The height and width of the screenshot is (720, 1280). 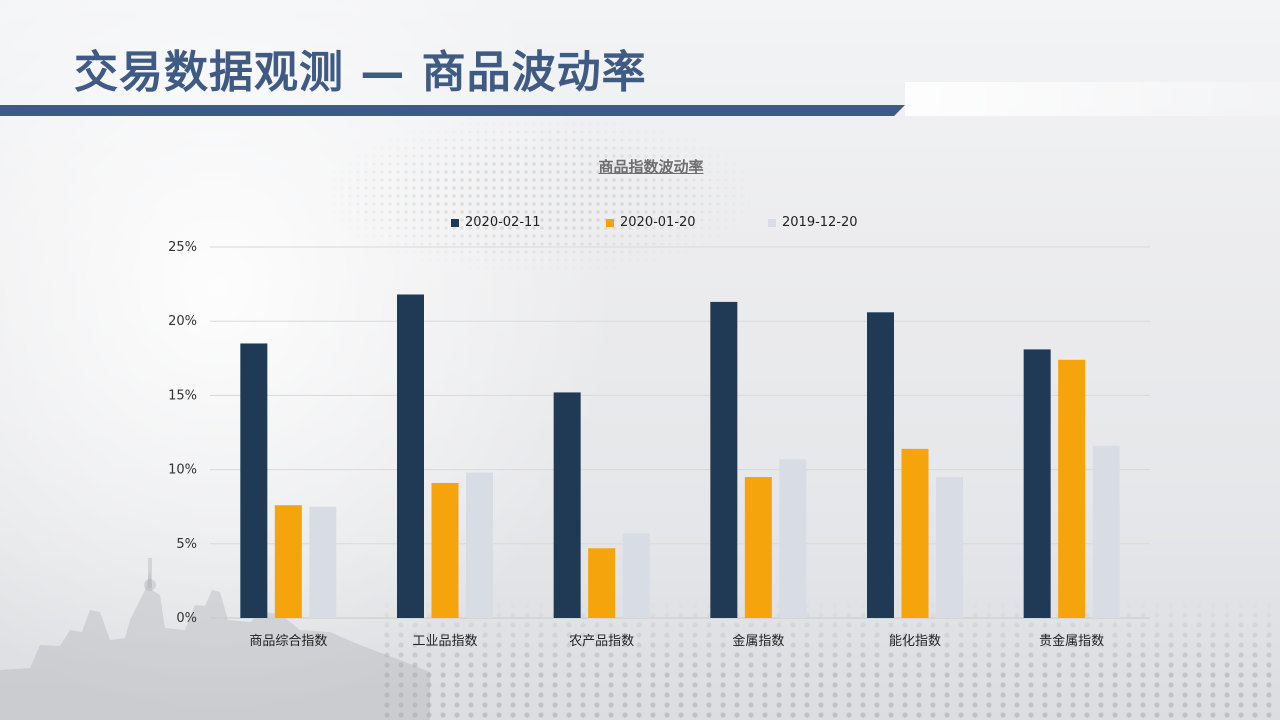 What do you see at coordinates (758, 641) in the screenshot?
I see `x-category-label: 金属指数` at bounding box center [758, 641].